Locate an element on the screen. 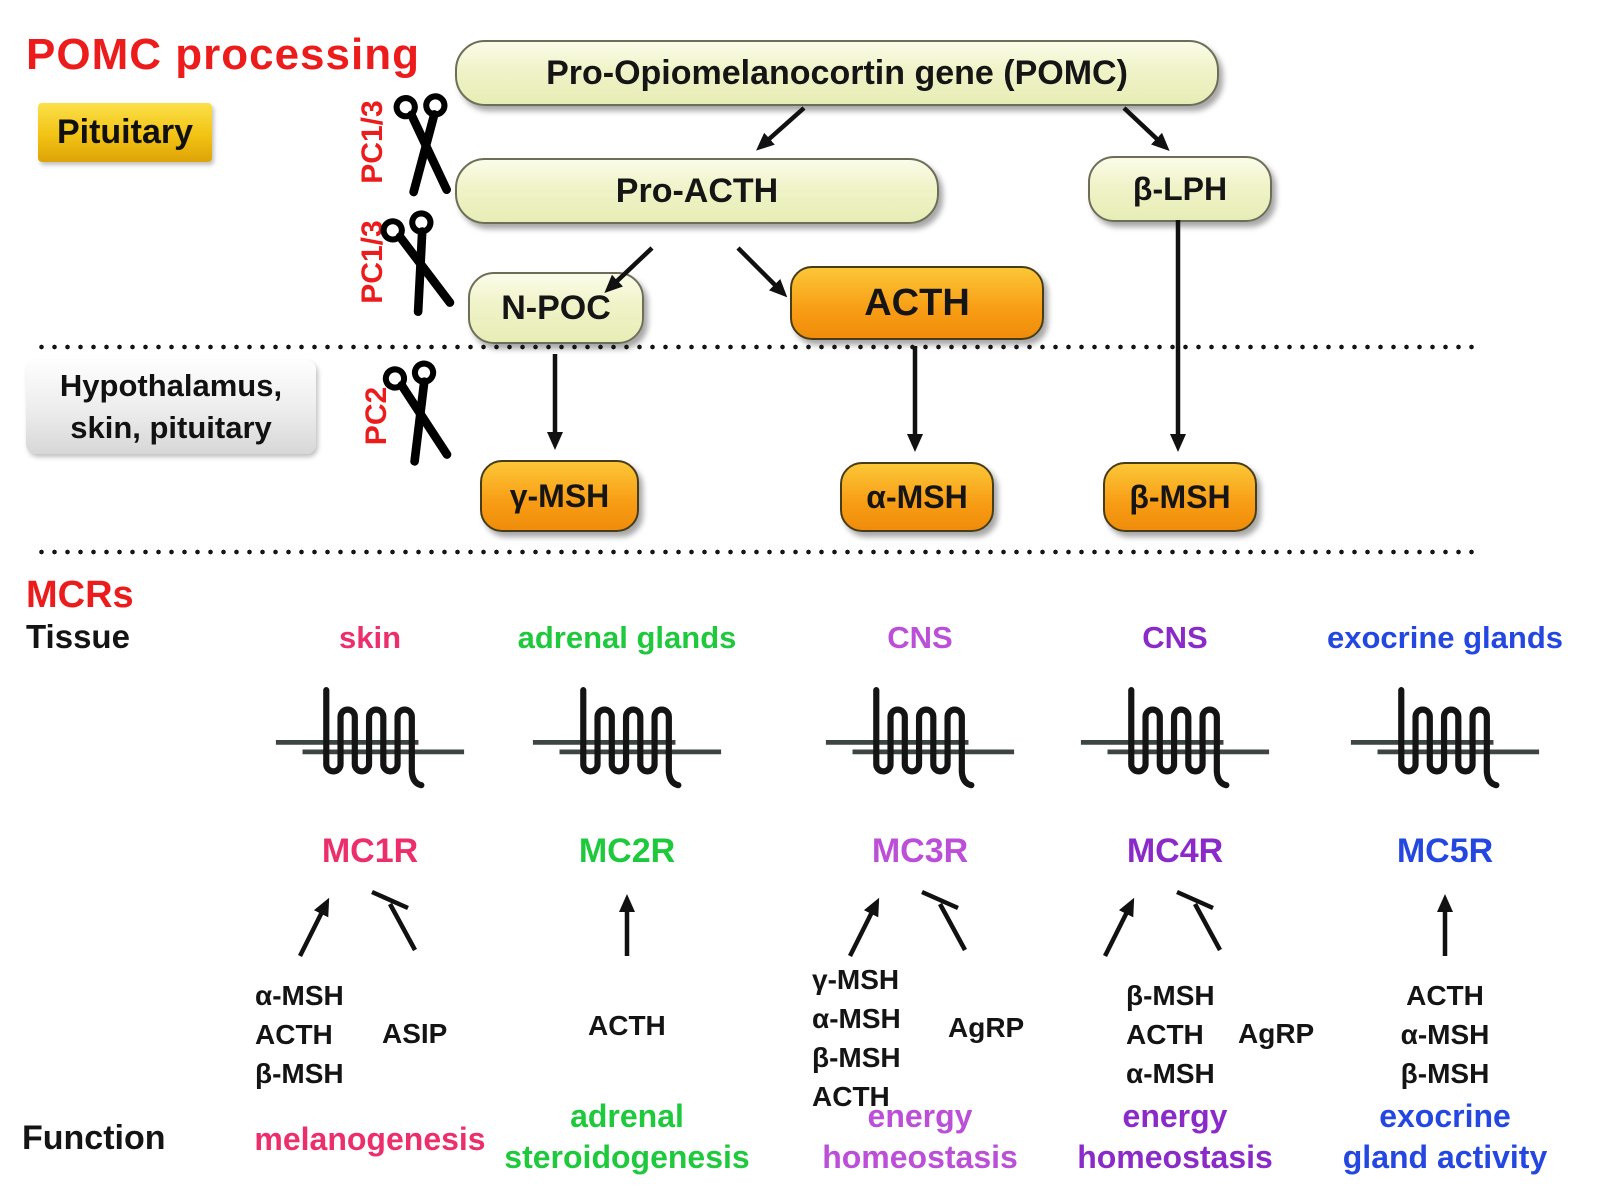 The height and width of the screenshot is (1190, 1624). agonist-list-mc4r: β-MSH ACTH α-MSH is located at coordinates (1170, 1034).